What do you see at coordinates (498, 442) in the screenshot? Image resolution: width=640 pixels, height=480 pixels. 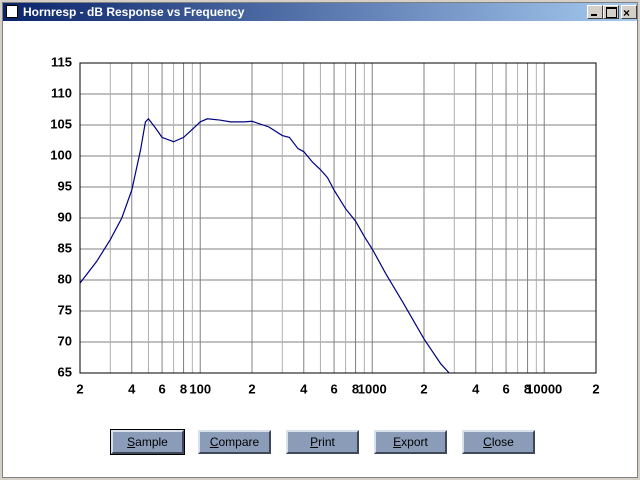 I see `action-button: Close` at bounding box center [498, 442].